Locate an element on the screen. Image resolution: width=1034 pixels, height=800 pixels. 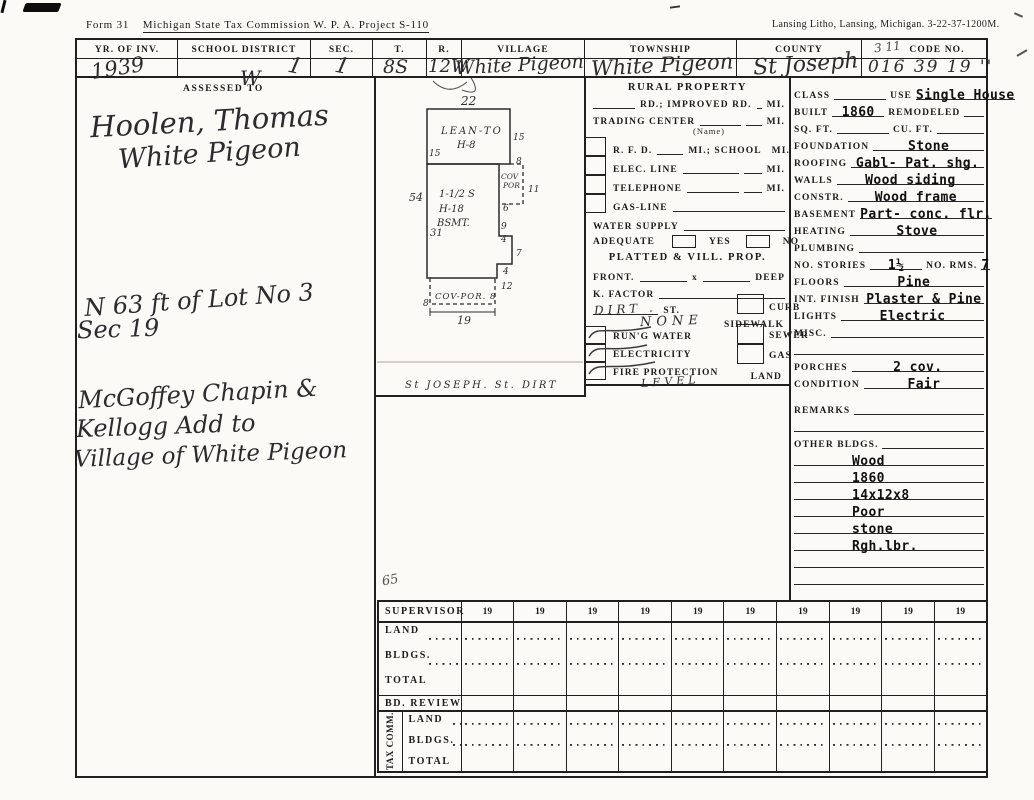
platted-title: PLATTED & VILL. PROP. is located at coordinates (687, 257).